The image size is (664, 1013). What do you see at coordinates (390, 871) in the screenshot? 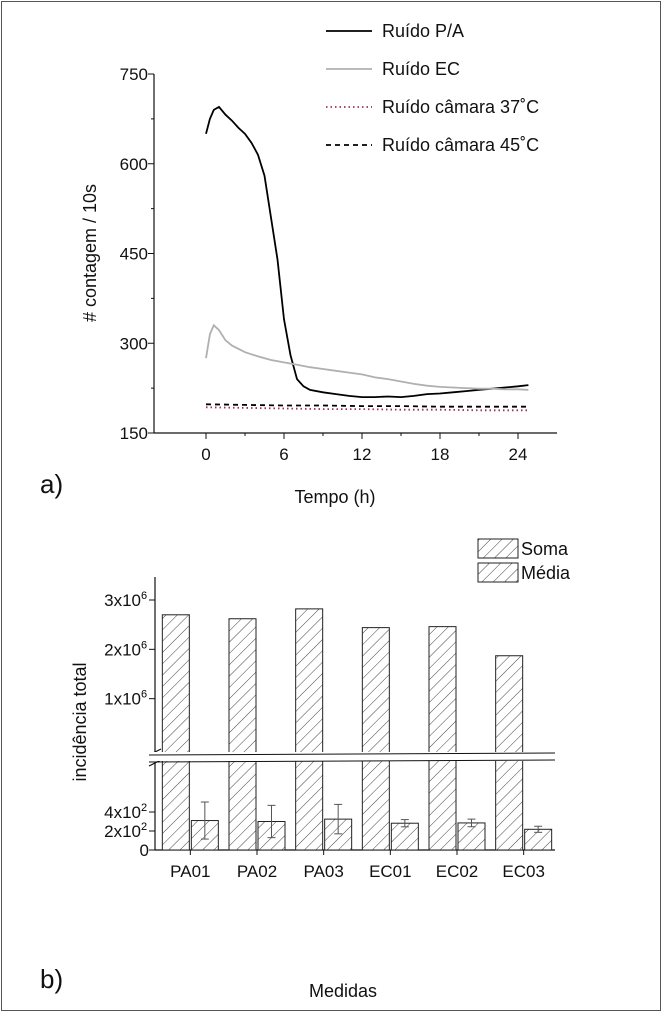
I see `panel-b-x-tick-label: EC01` at bounding box center [390, 871].